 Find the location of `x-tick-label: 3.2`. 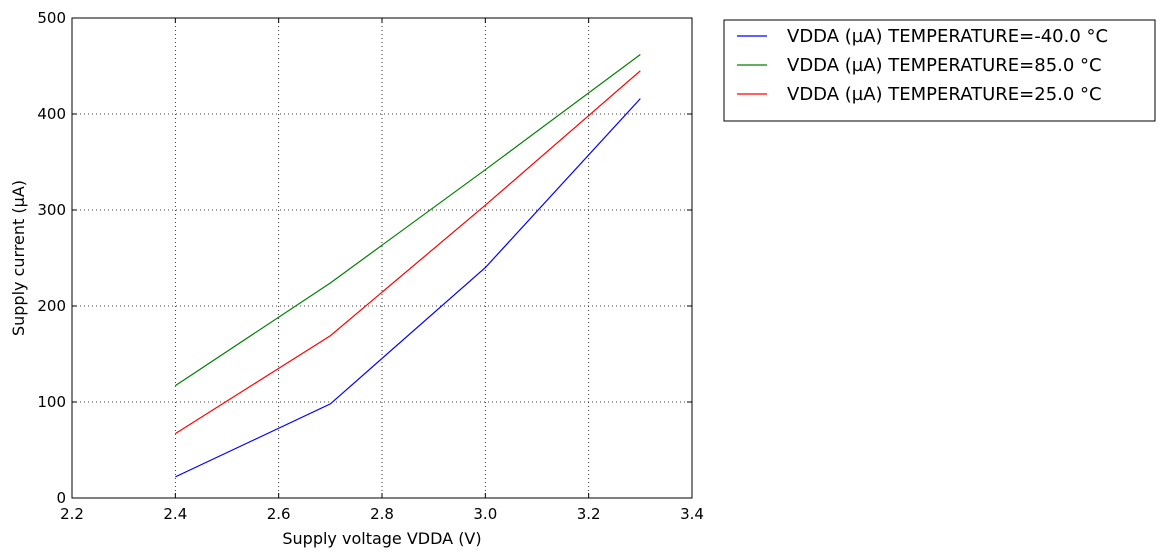

x-tick-label: 3.2 is located at coordinates (589, 514).